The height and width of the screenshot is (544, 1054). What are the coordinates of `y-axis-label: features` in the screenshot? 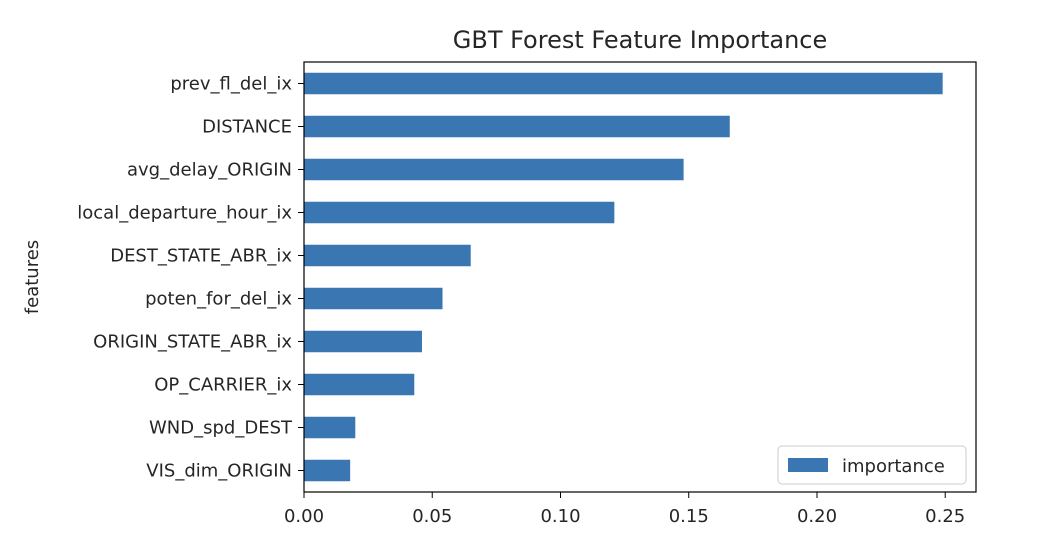 It's located at (32, 277).